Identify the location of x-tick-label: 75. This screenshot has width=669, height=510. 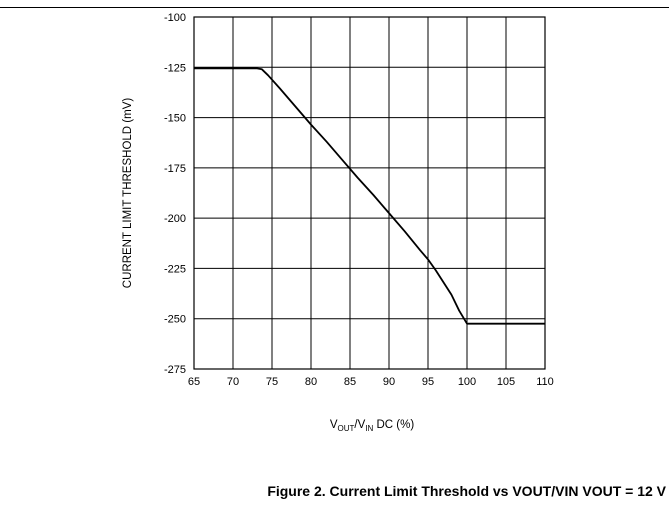
(272, 382).